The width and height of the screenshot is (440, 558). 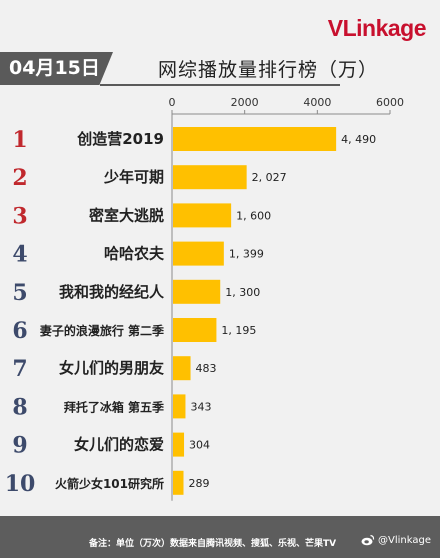 What do you see at coordinates (126, 215) in the screenshot?
I see `category-label: 密室大逃脱` at bounding box center [126, 215].